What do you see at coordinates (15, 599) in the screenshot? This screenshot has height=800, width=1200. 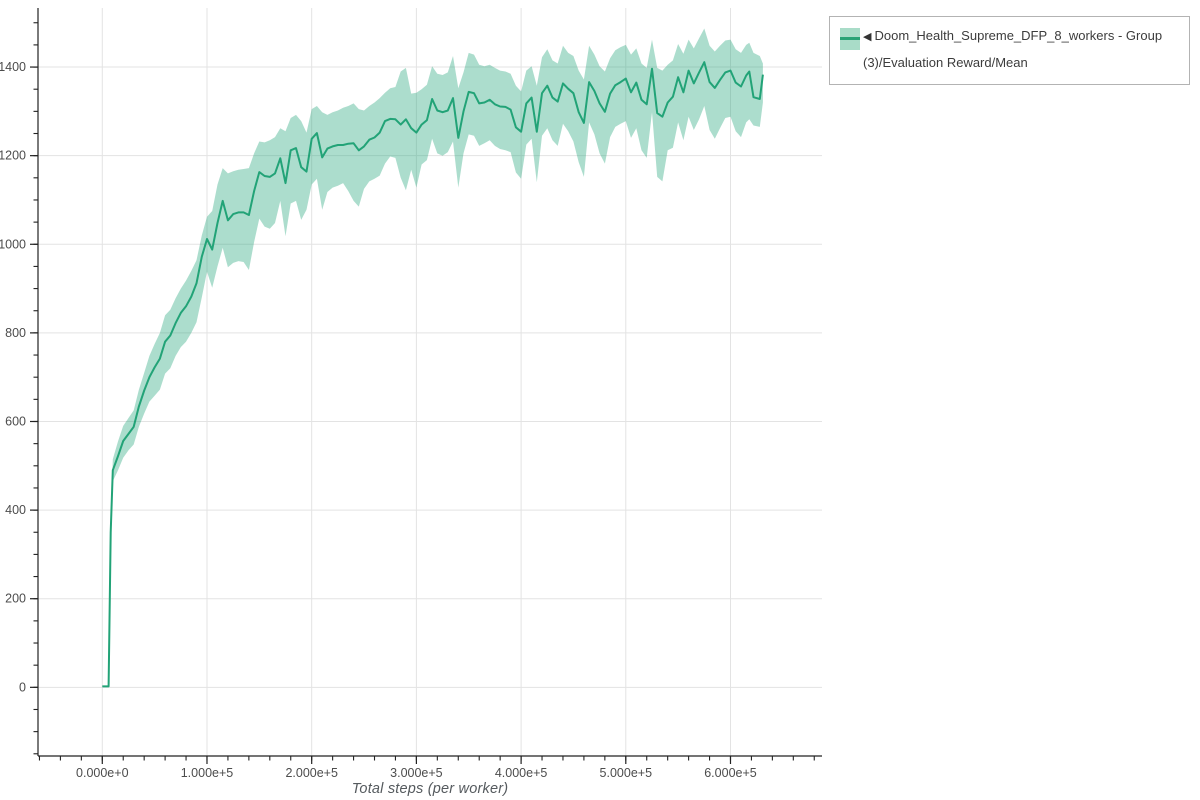 I see `y-tick-label: 200` at bounding box center [15, 599].